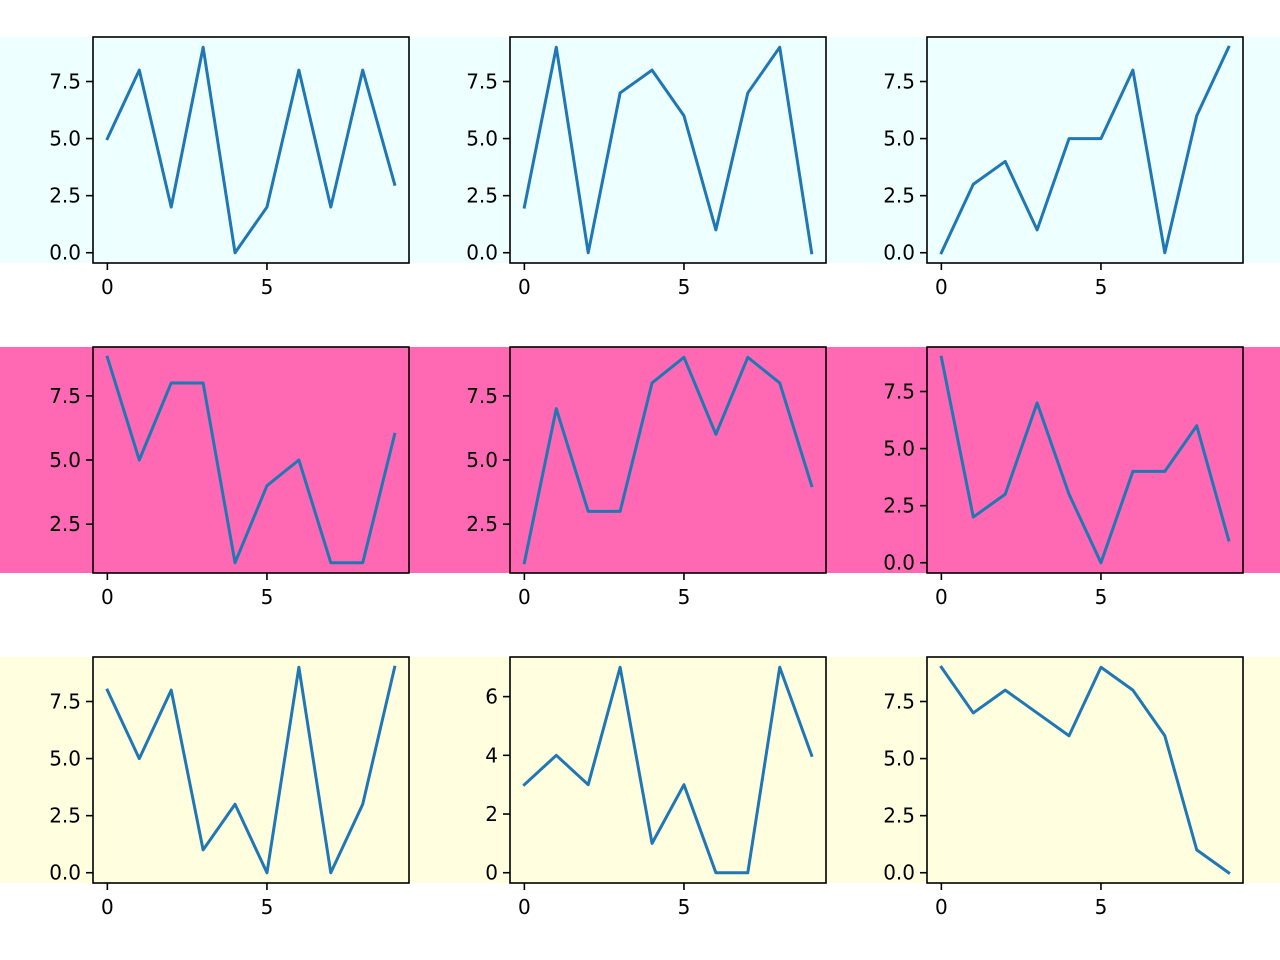 The height and width of the screenshot is (960, 1280). I want to click on subplot-1-0: 0 5 2.5 5.0 7.5, so click(229, 477).